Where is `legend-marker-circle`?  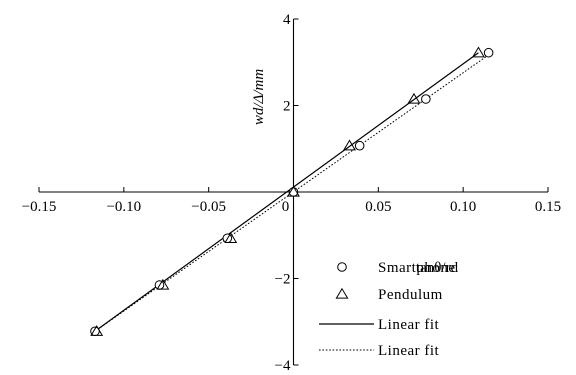 legend-marker-circle is located at coordinates (342, 267).